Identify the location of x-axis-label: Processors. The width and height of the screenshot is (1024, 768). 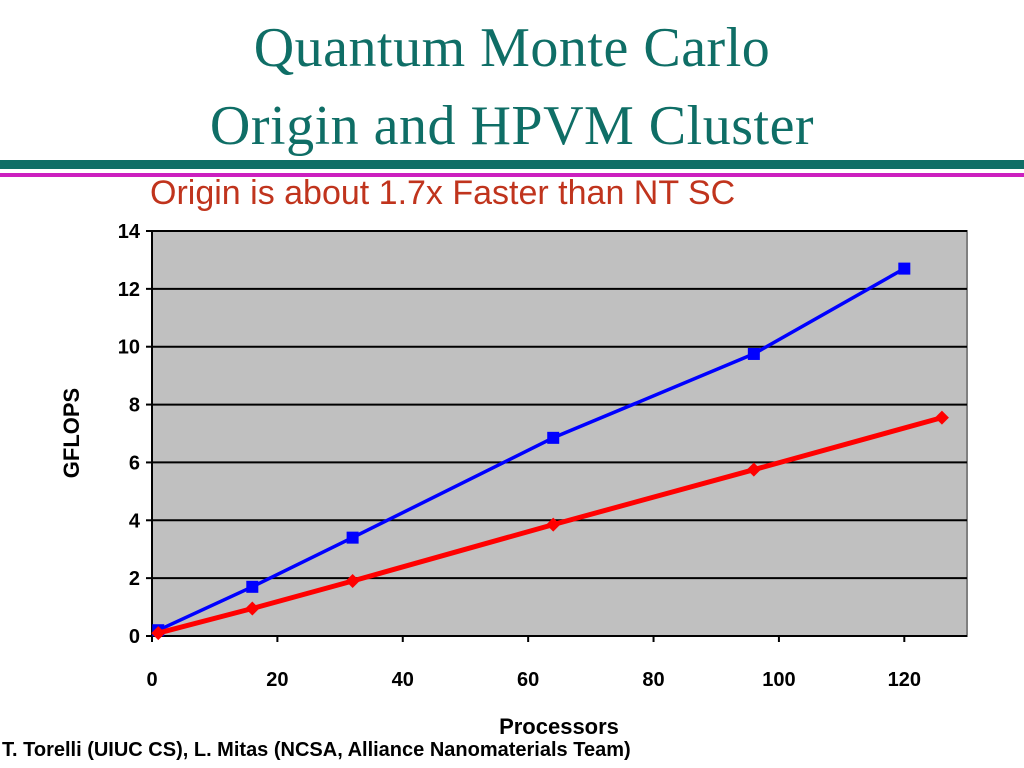
(559, 726).